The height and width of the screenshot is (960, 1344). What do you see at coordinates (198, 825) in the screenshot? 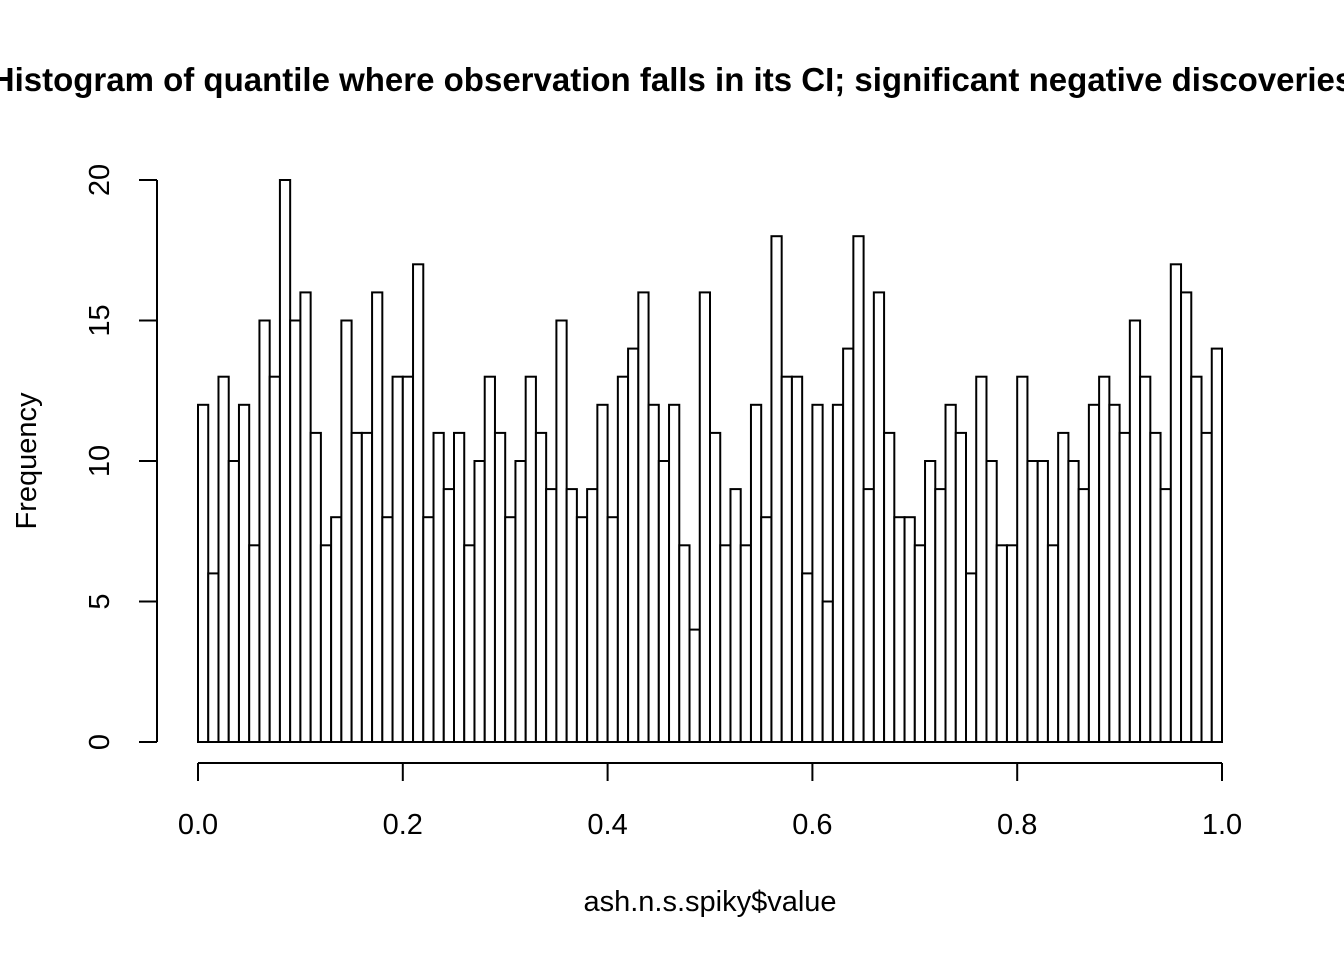
I see `x-tick-label: 0.0` at bounding box center [198, 825].